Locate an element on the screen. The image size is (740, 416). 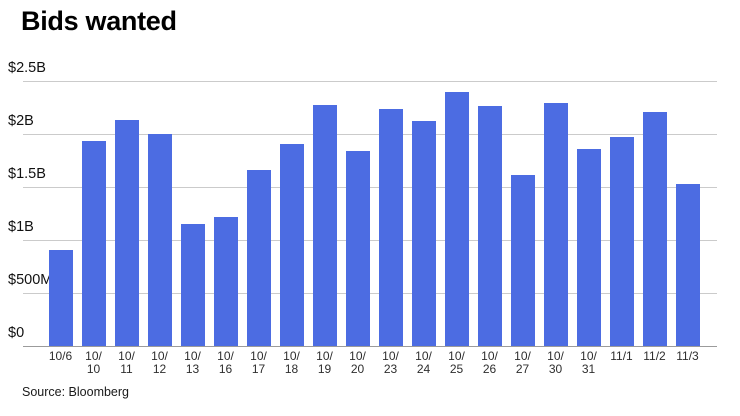
y-axis-tick-label: $0 is located at coordinates (16, 333).